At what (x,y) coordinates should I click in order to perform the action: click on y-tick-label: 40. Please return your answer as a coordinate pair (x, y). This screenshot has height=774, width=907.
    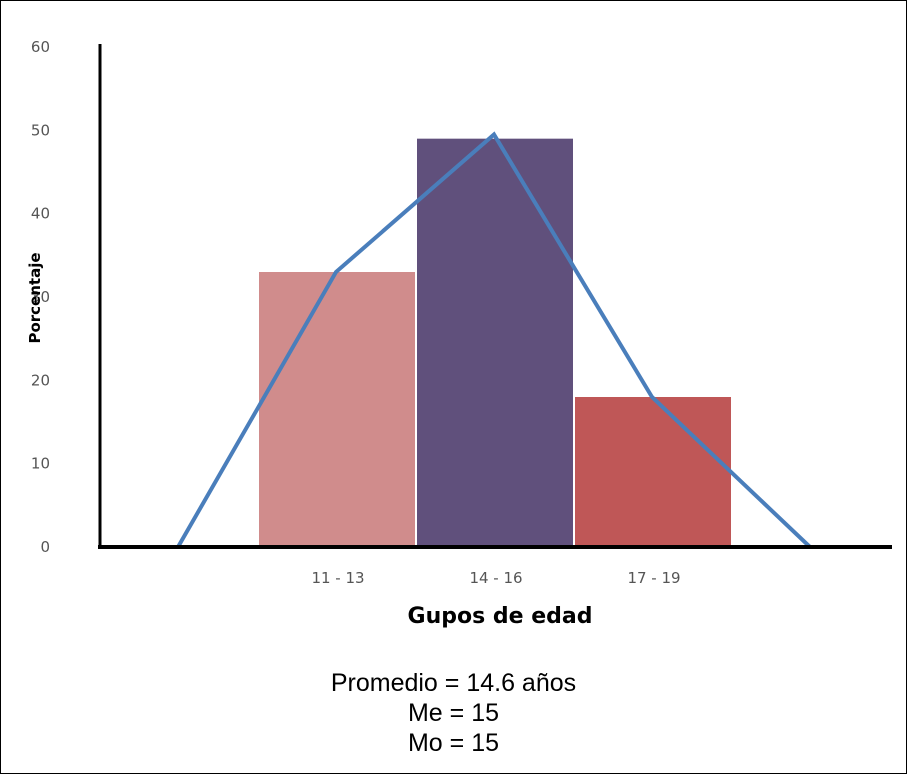
    Looking at the image, I should click on (40, 214).